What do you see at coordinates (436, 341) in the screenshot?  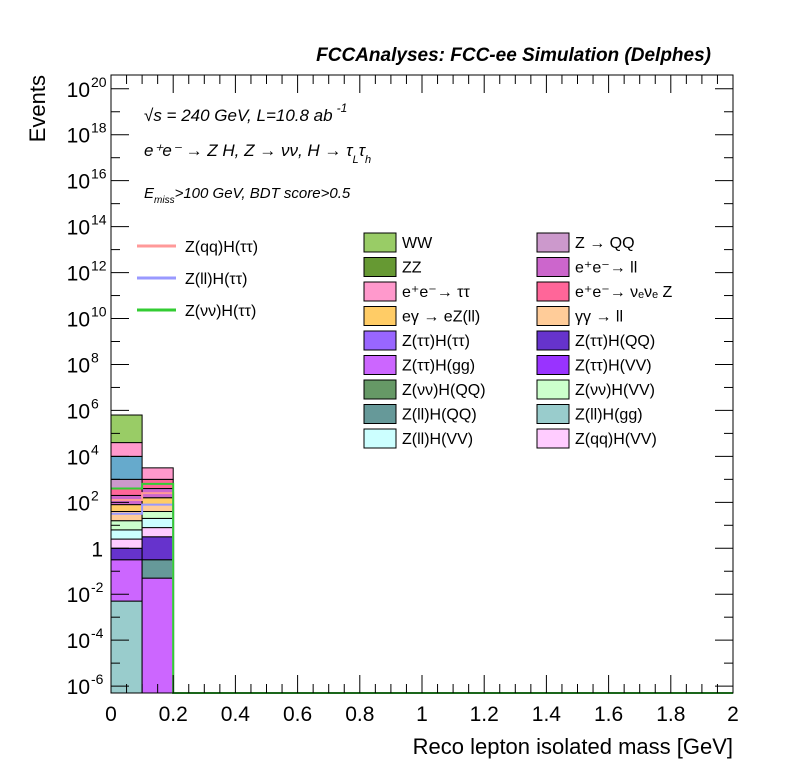 I see `legend-label: Z(ττ)H(ττ)` at bounding box center [436, 341].